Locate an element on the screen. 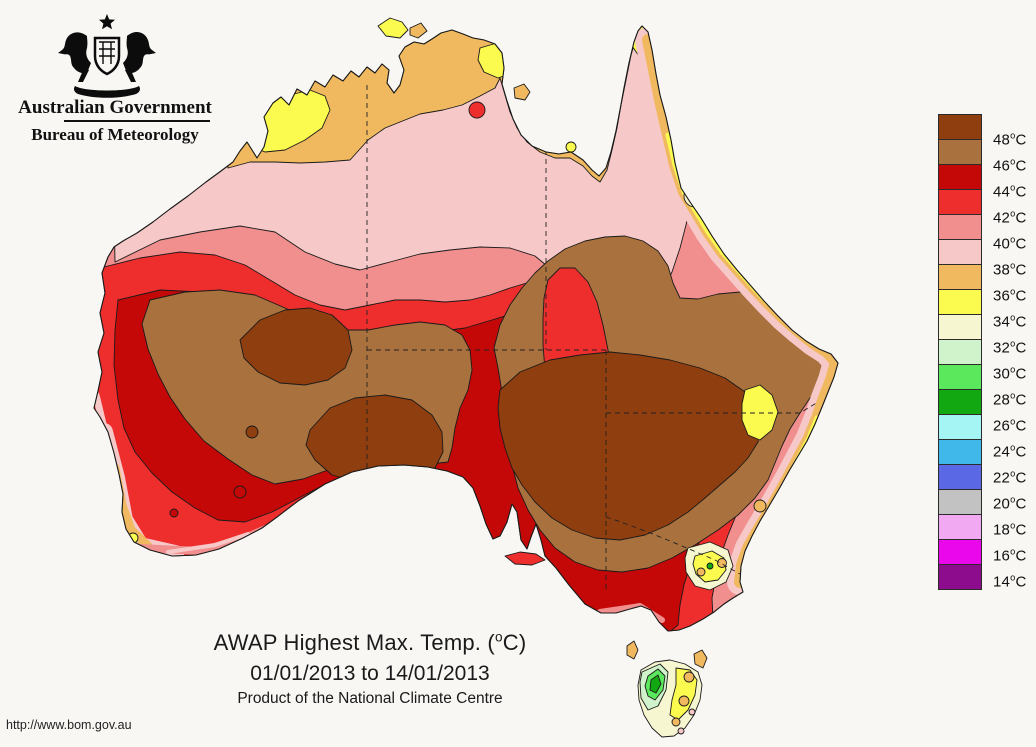 The height and width of the screenshot is (747, 1036). patch-34-36-nsw is located at coordinates (760, 412).